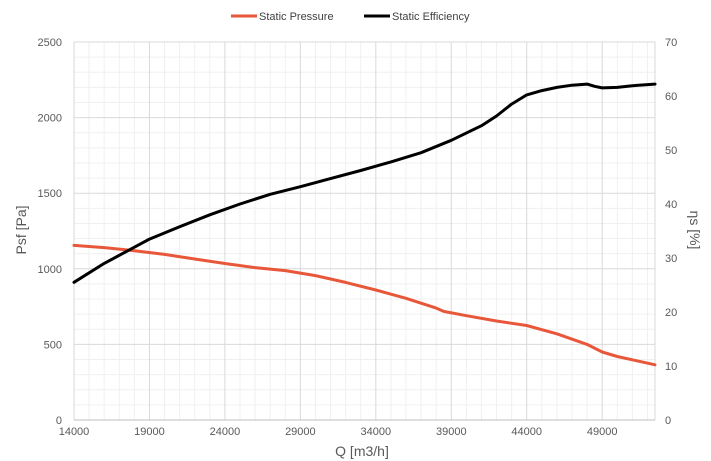 This screenshot has width=711, height=461. I want to click on x-tick-label: 14000, so click(74, 432).